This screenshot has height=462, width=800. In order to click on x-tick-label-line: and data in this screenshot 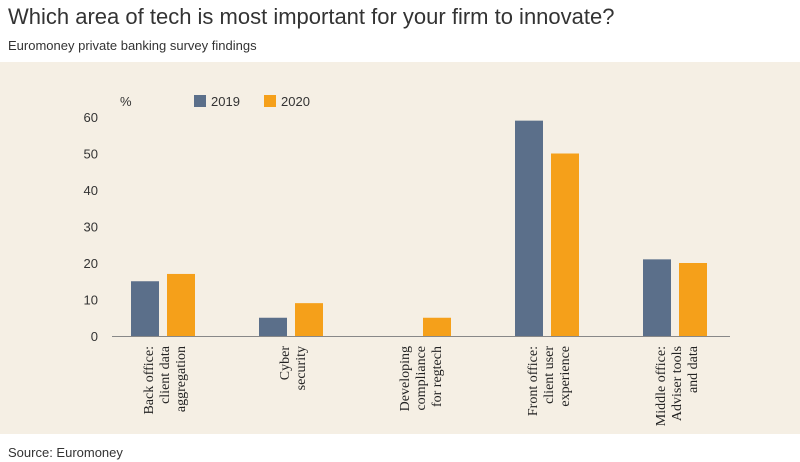, I will do `click(693, 369)`.